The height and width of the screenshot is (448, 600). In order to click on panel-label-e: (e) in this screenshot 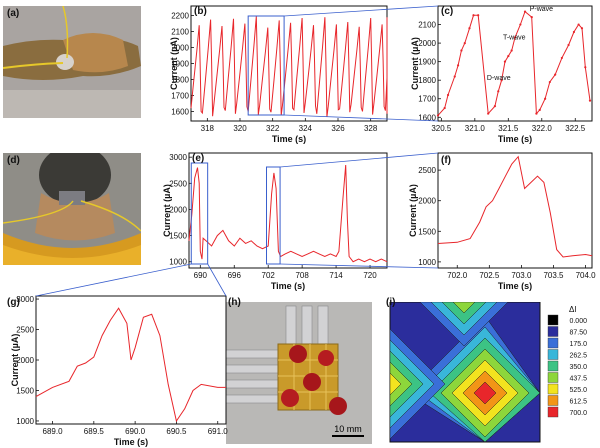, I will do `click(198, 158)`.